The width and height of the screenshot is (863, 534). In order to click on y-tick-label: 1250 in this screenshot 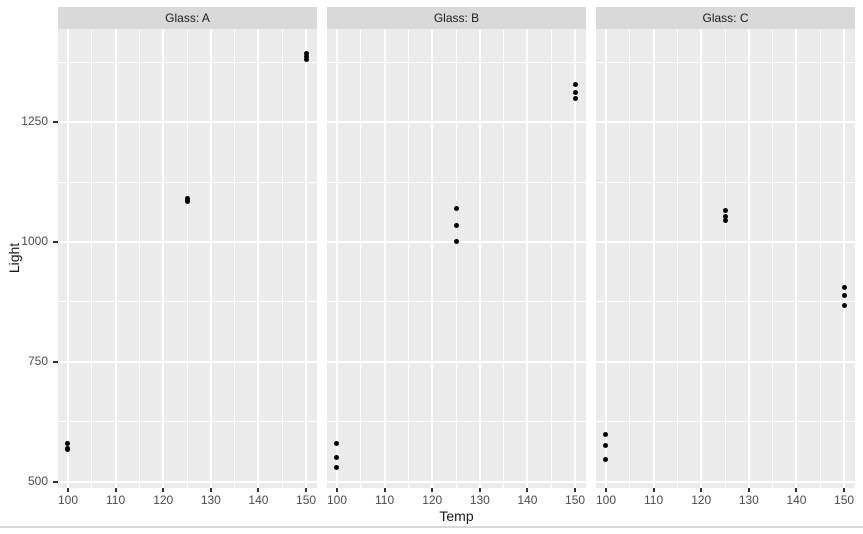, I will do `click(34, 121)`.